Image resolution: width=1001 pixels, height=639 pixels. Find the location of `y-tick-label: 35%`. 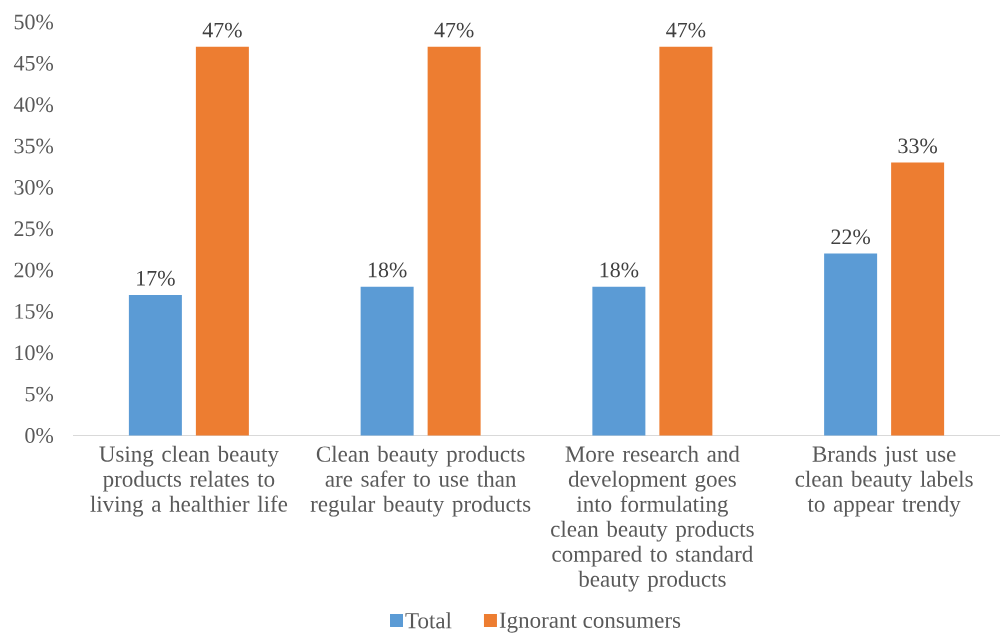

y-tick-label: 35% is located at coordinates (34, 146).